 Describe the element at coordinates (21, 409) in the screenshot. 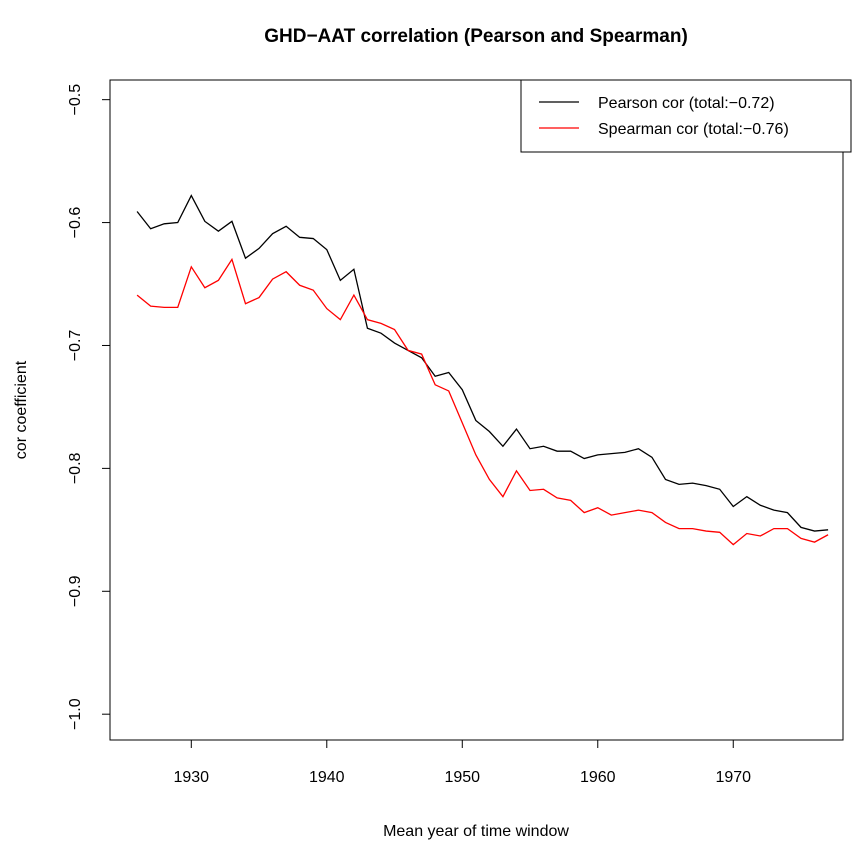

I see `y-axis-label: cor coefficient` at that location.